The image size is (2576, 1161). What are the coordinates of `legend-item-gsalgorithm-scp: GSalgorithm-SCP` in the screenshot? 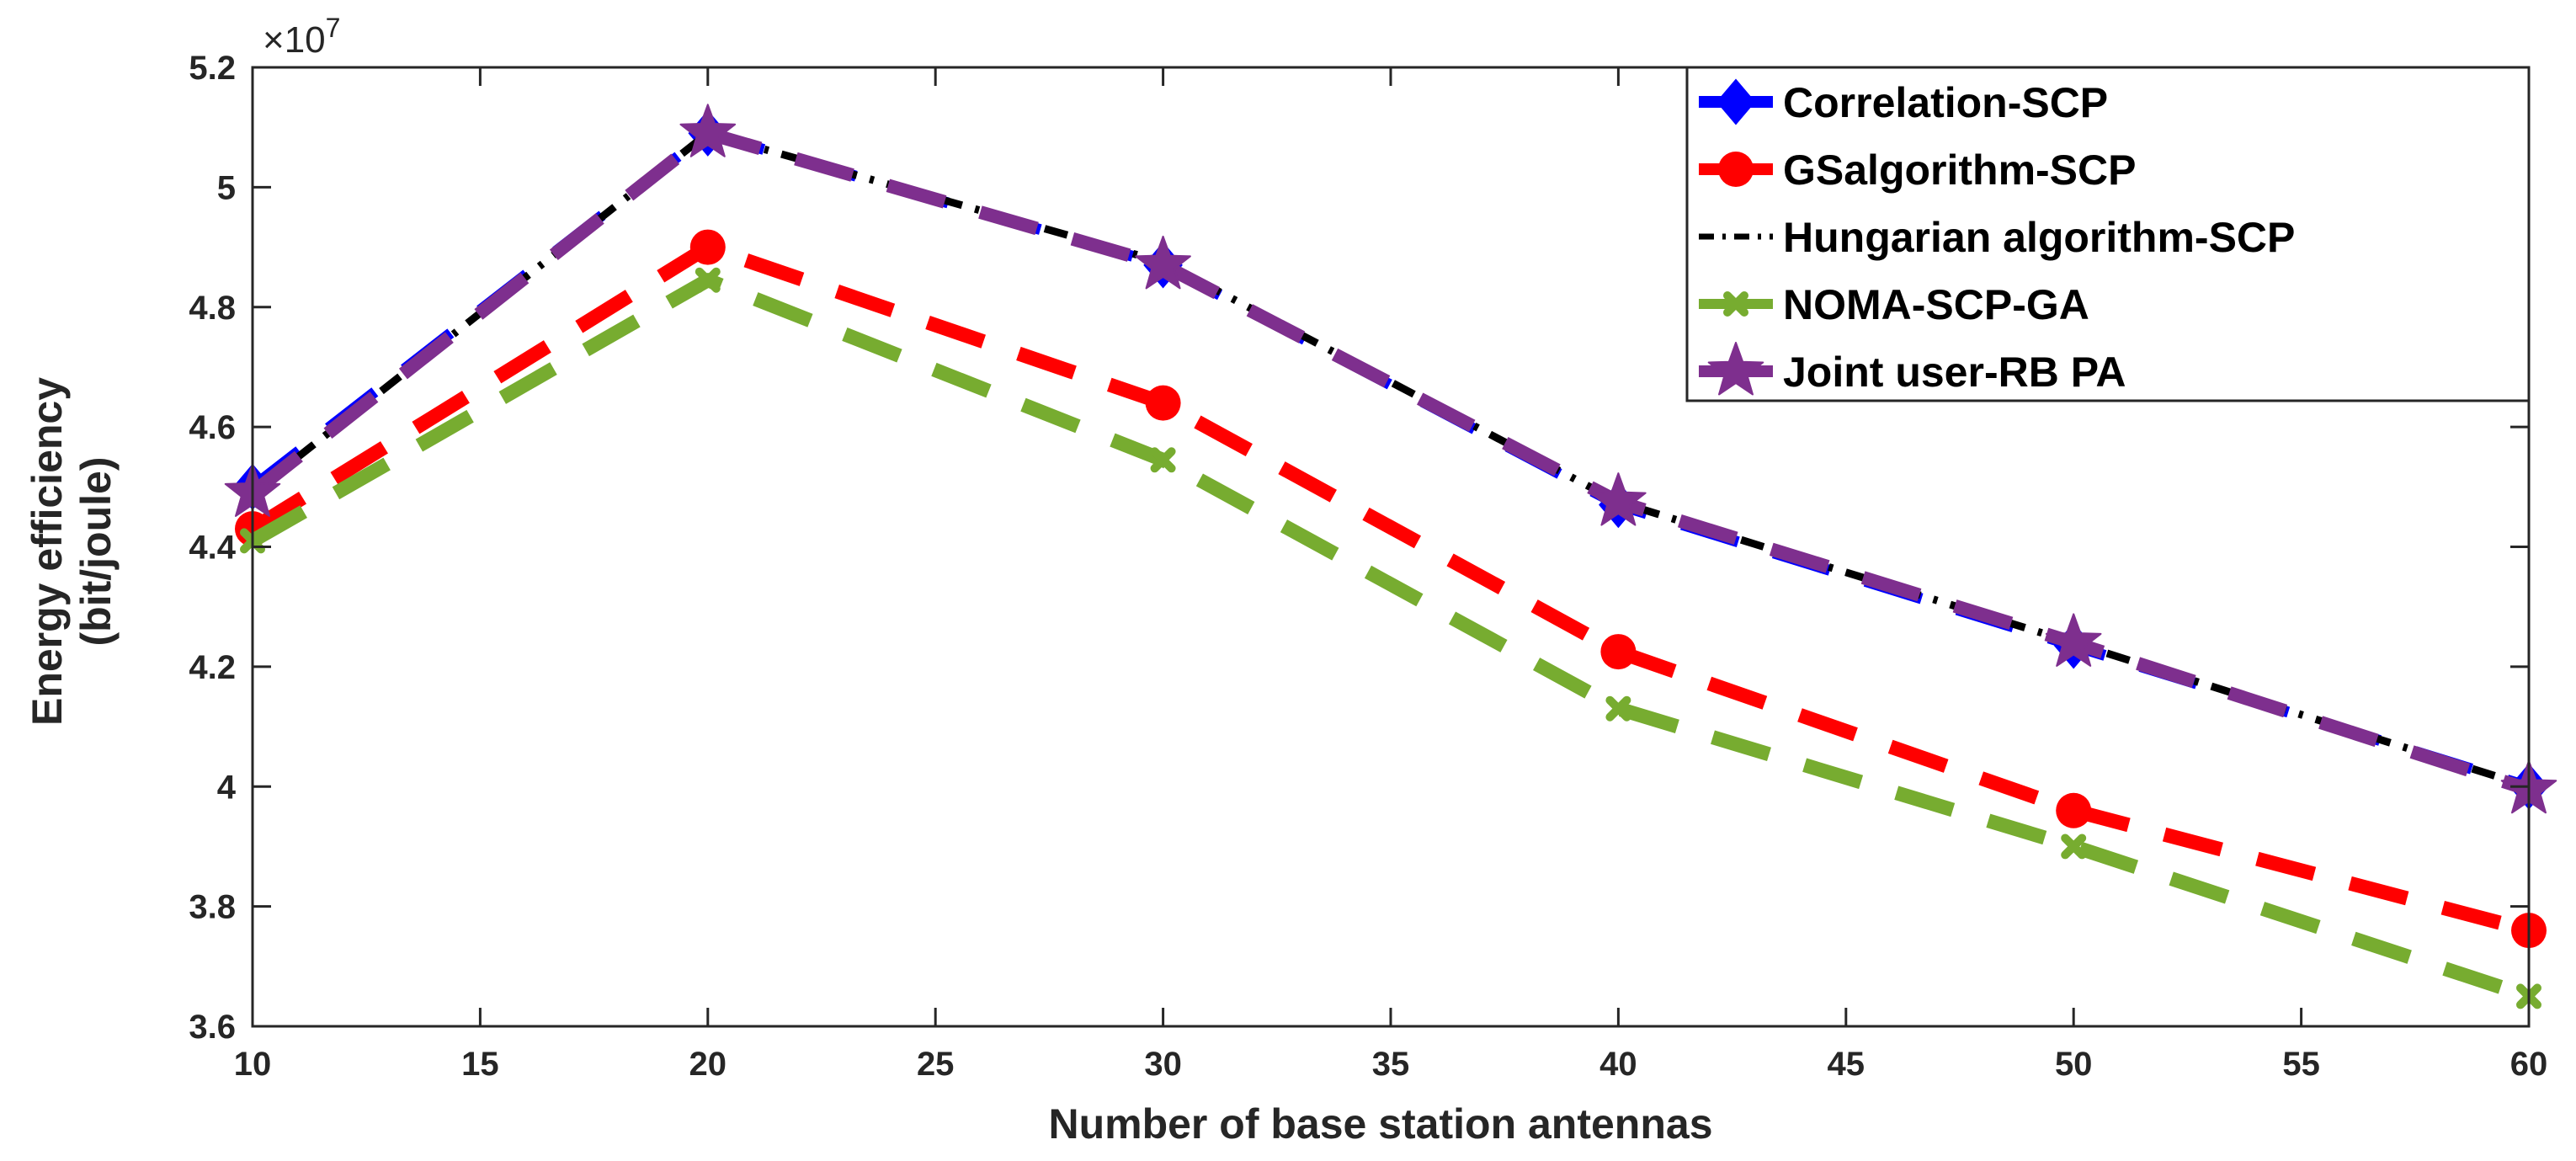 It's located at (1918, 170).